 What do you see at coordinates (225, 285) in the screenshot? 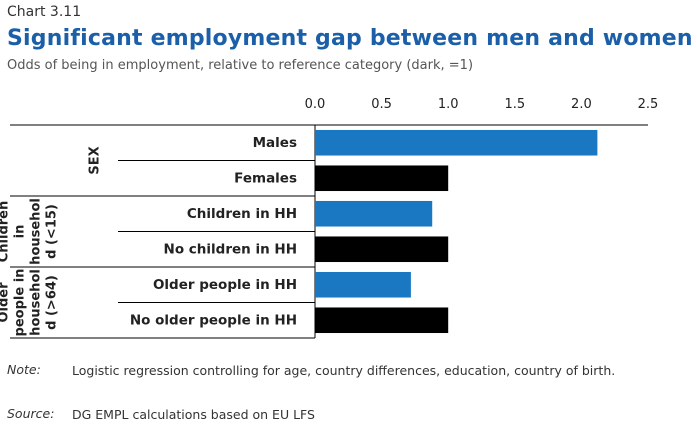
I see `category-label: Older people in HH` at bounding box center [225, 285].